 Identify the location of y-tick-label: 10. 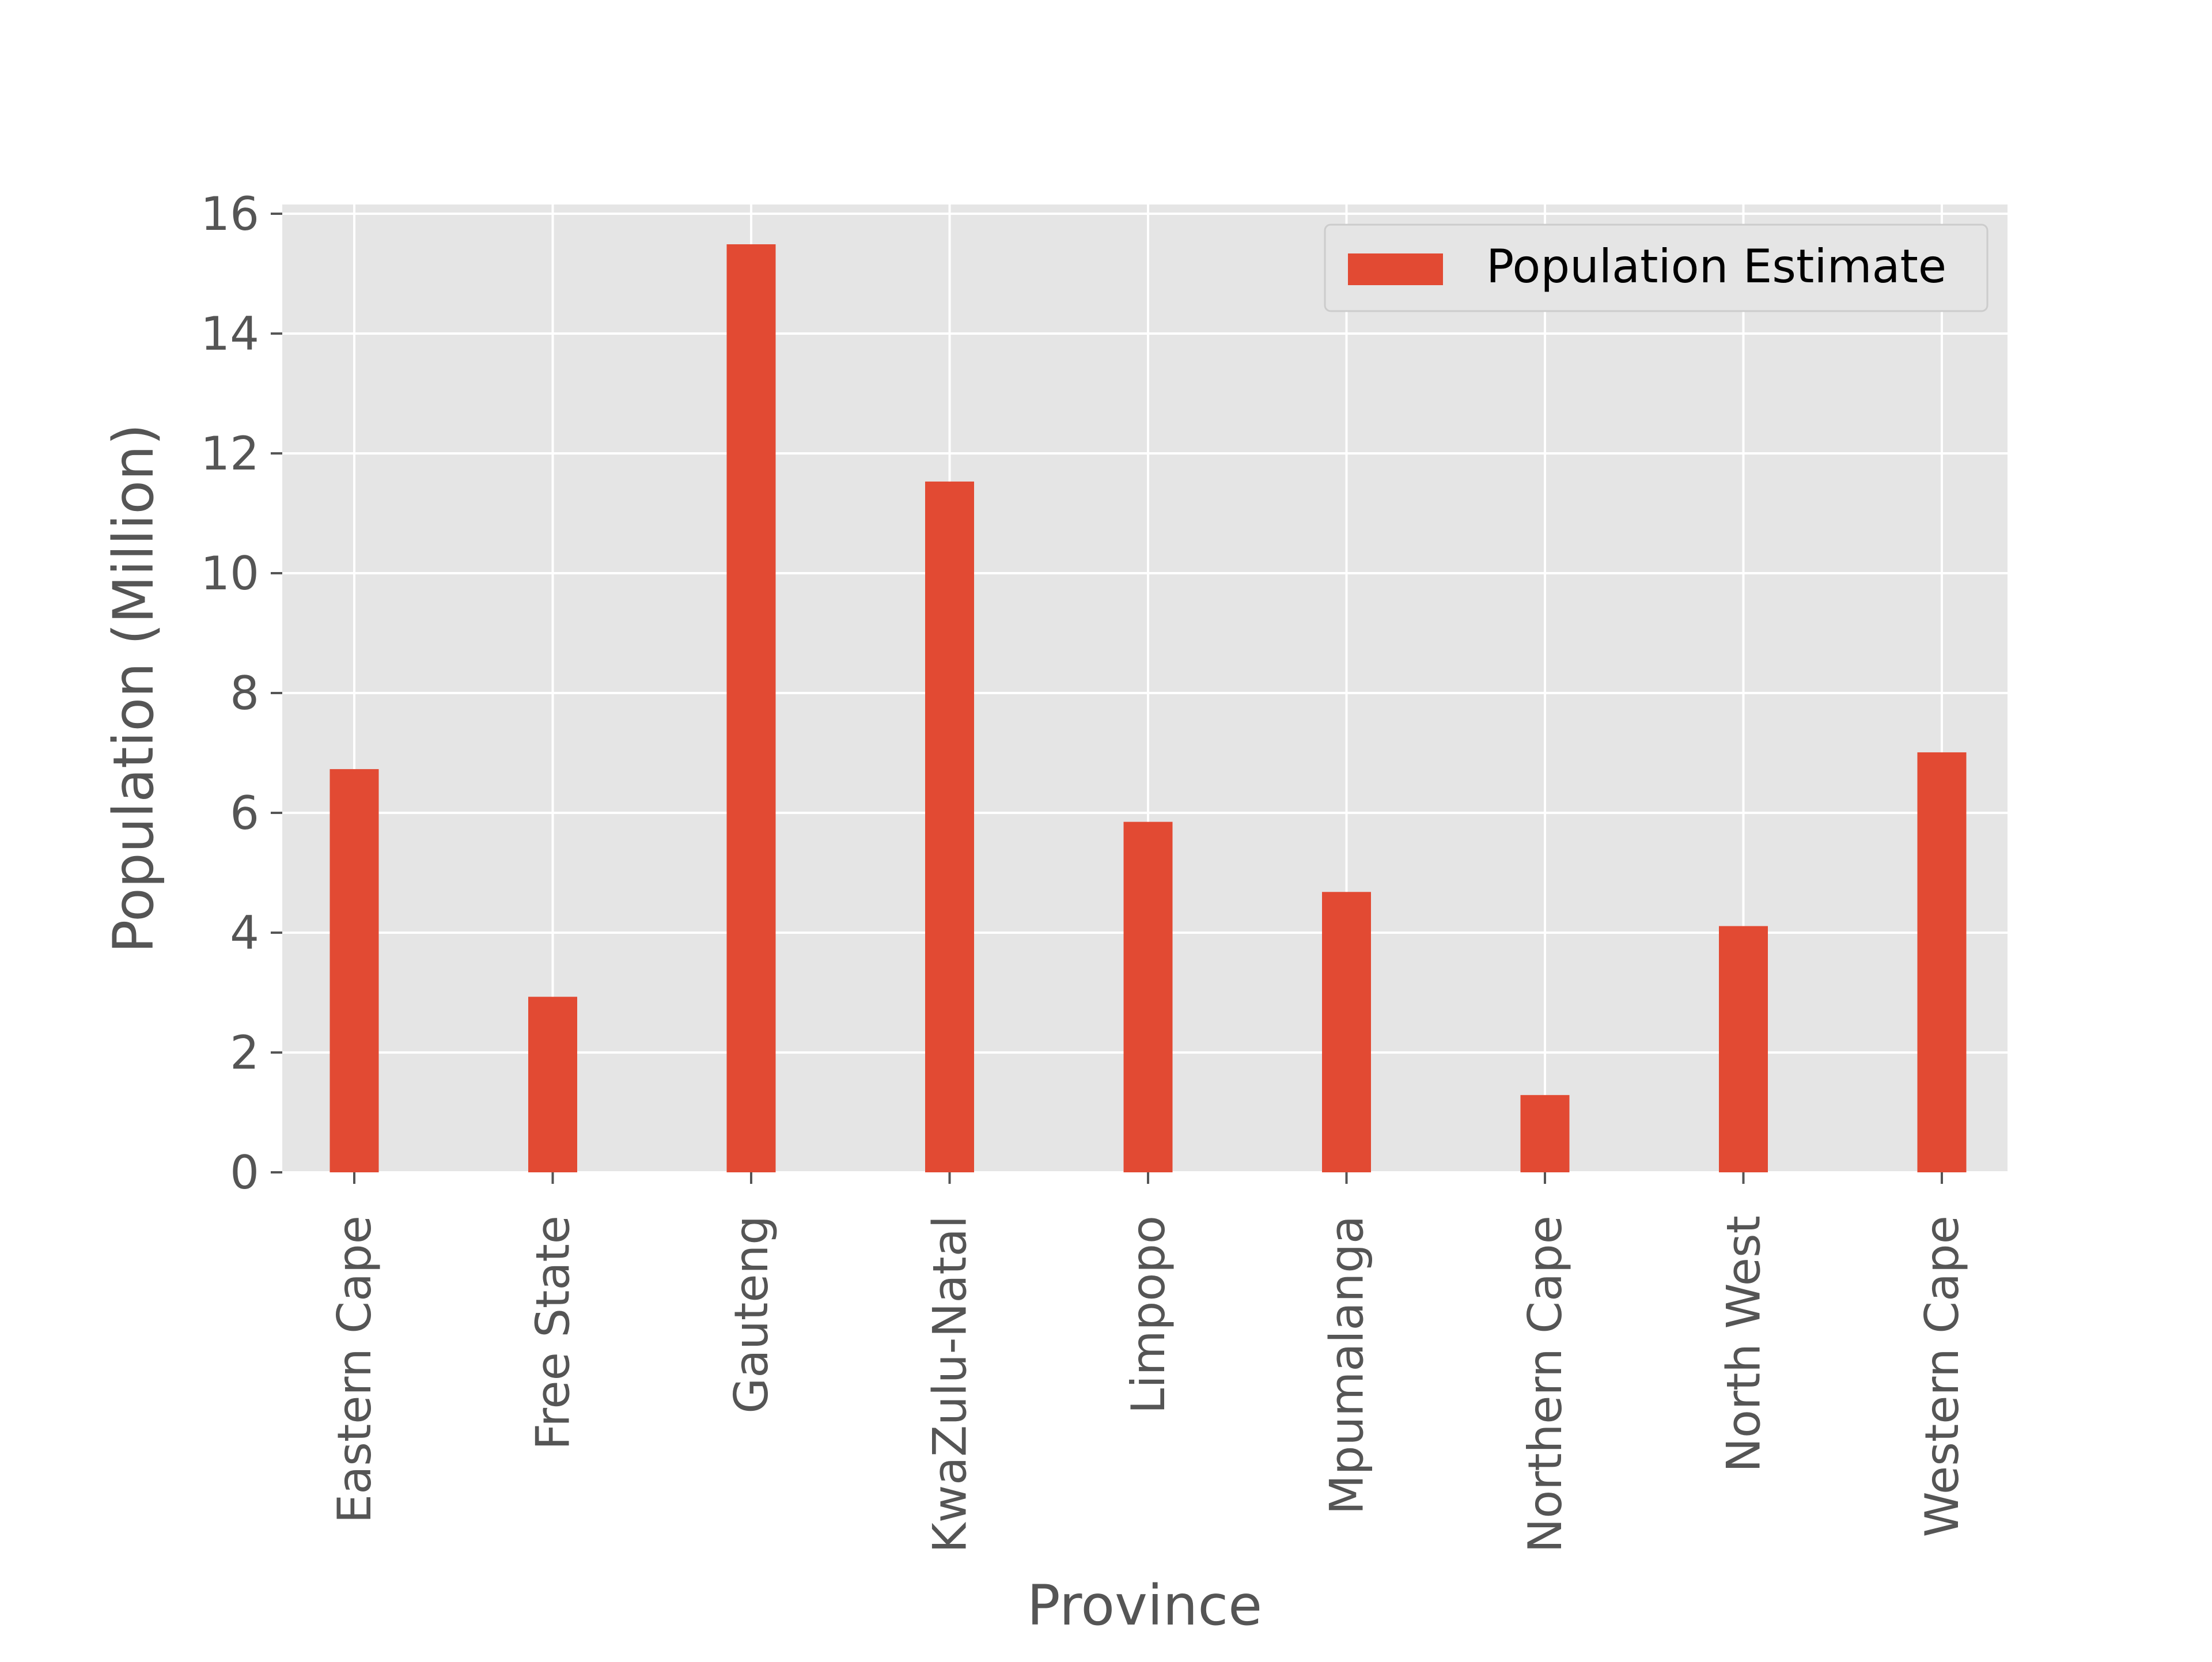
(229, 573).